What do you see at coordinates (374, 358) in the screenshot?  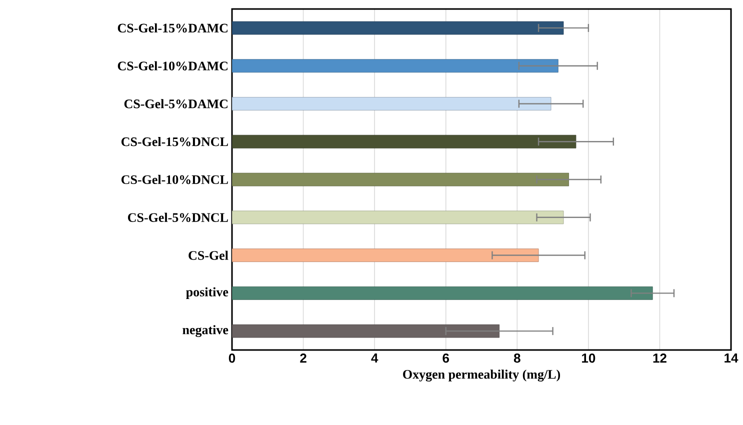 I see `x-tick-label: 4` at bounding box center [374, 358].